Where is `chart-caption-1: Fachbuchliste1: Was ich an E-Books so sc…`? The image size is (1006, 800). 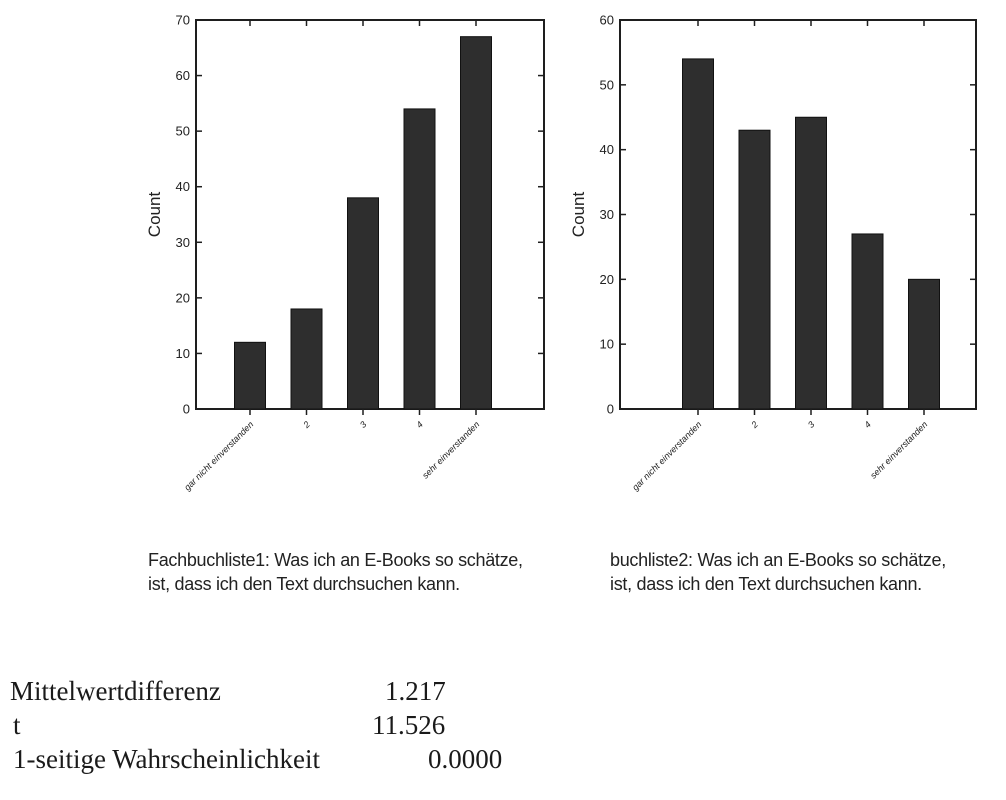 chart-caption-1: Fachbuchliste1: Was ich an E-Books so sc… is located at coordinates (335, 572).